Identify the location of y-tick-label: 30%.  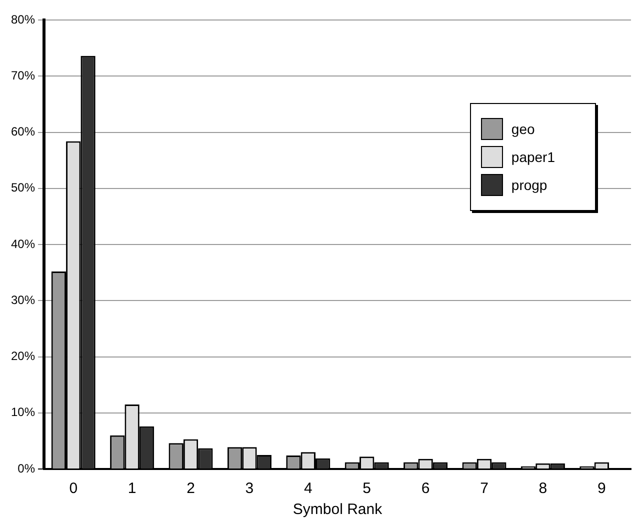
(23, 299).